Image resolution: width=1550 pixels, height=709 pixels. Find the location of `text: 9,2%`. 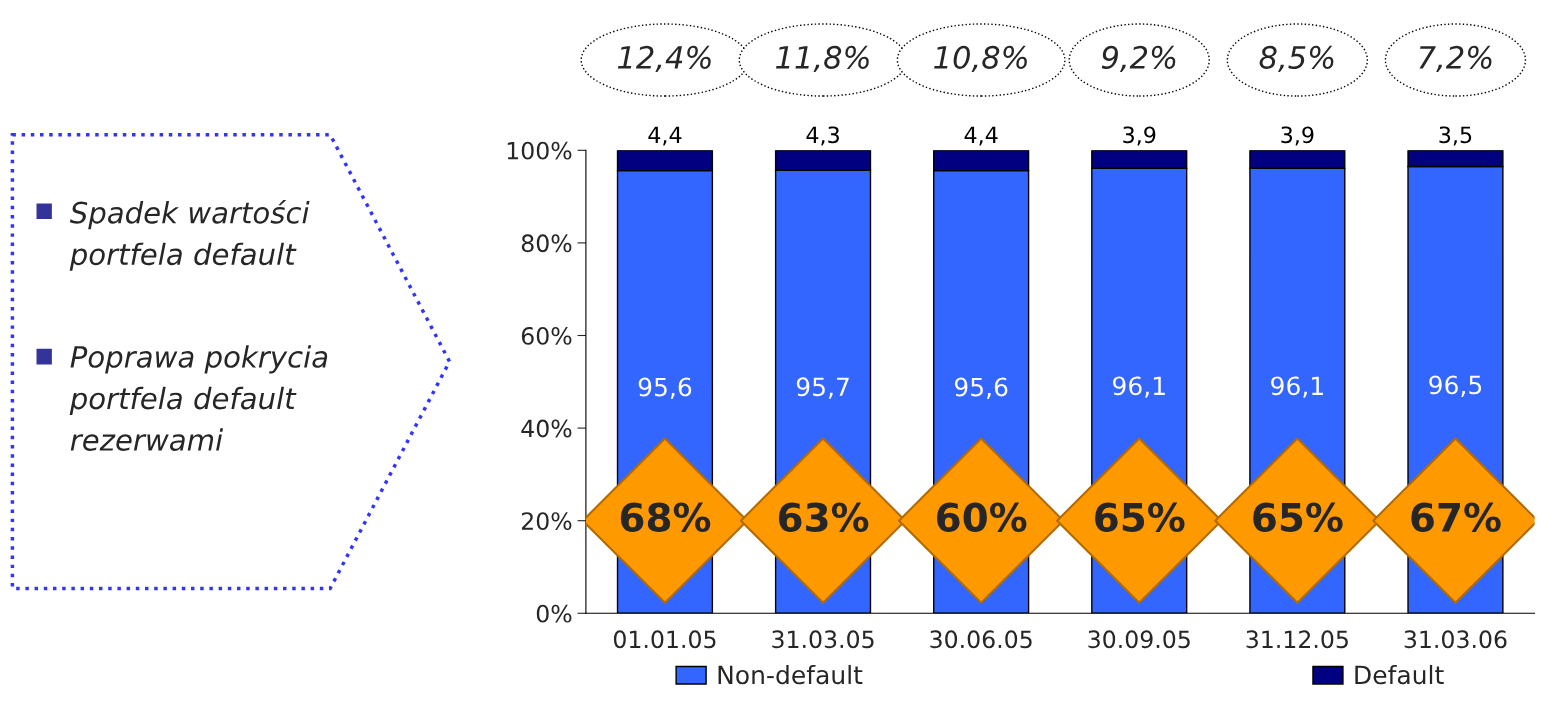

text: 9,2% is located at coordinates (1138, 59).